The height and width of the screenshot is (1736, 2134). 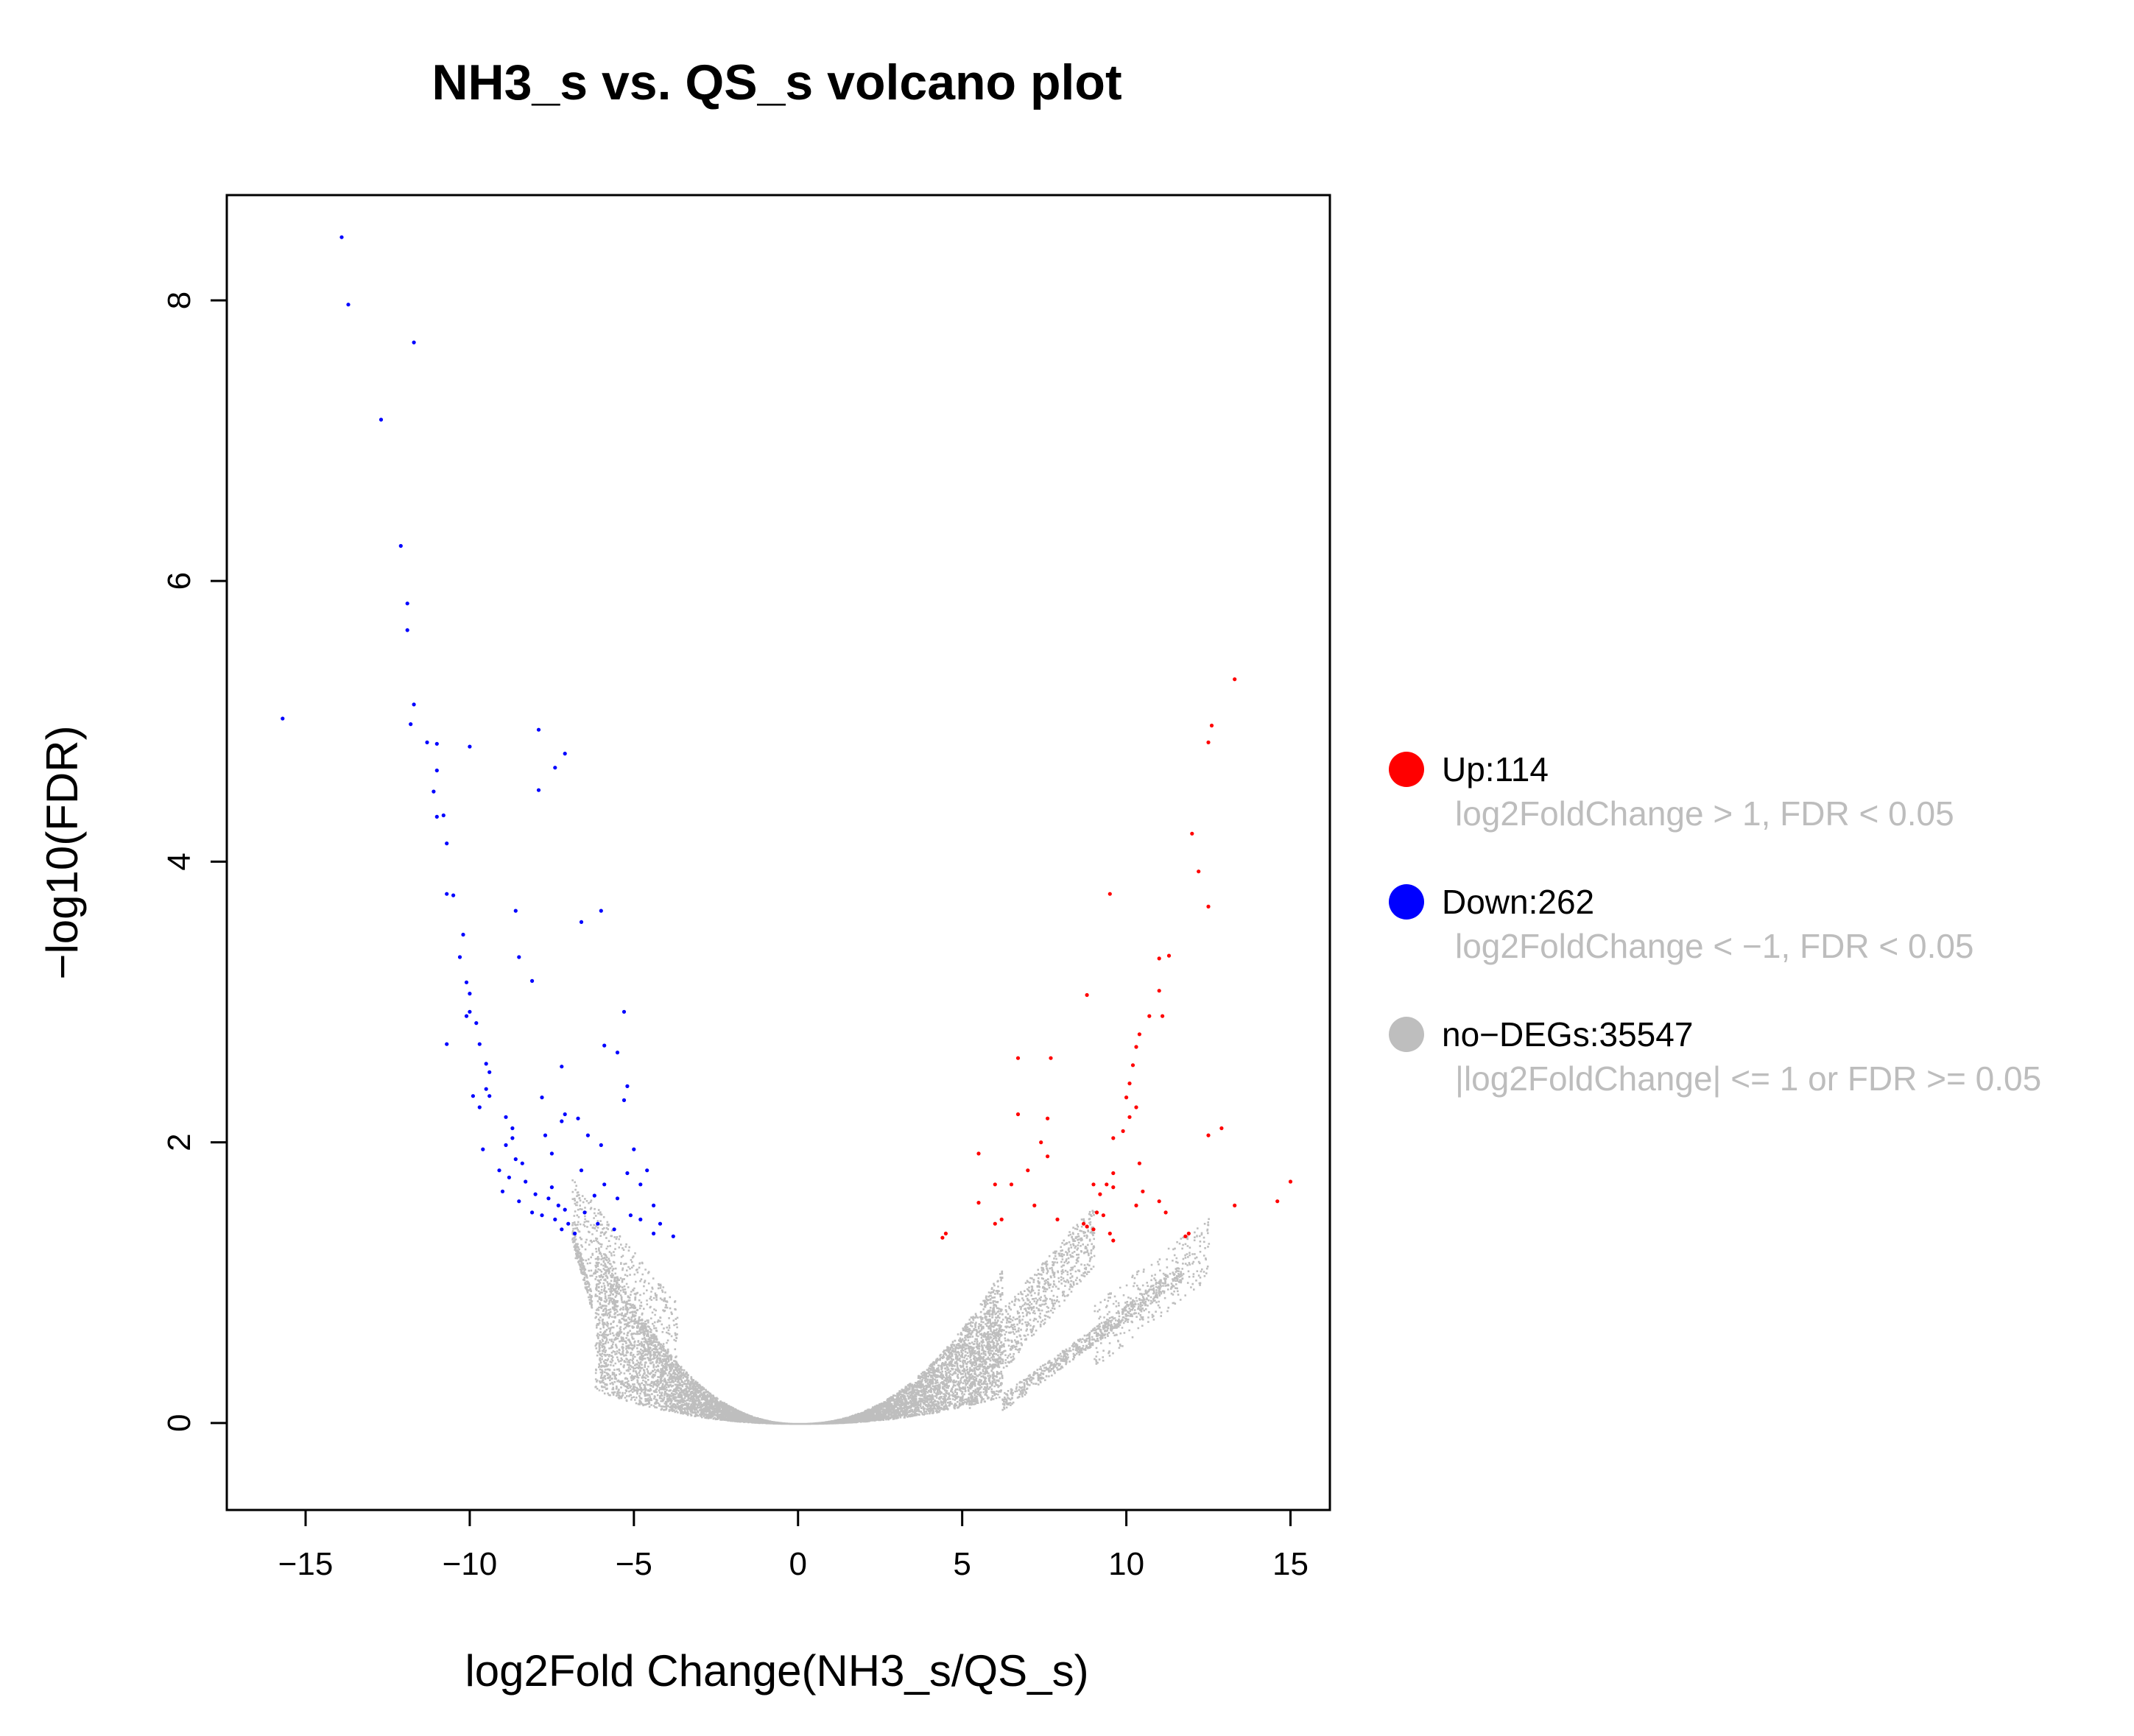 I want to click on x-tick-label: −5, so click(x=634, y=1564).